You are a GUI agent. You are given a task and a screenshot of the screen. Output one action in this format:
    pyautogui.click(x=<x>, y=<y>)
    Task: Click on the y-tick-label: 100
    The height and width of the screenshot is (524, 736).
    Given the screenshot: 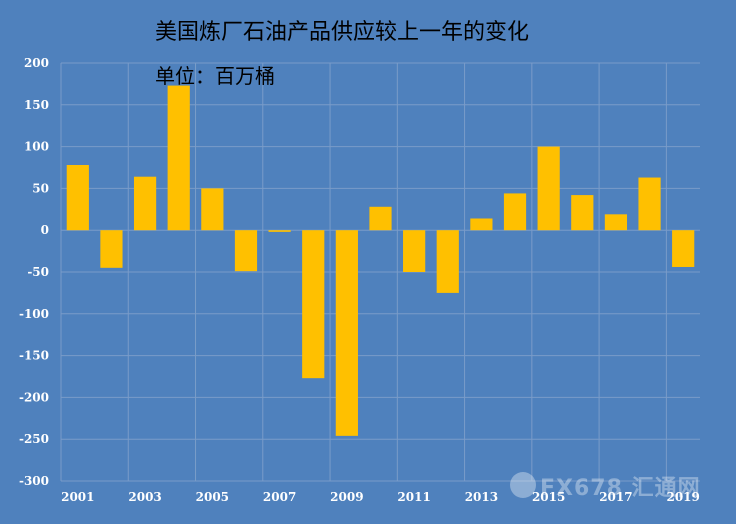 What is the action you would take?
    pyautogui.click(x=36, y=147)
    